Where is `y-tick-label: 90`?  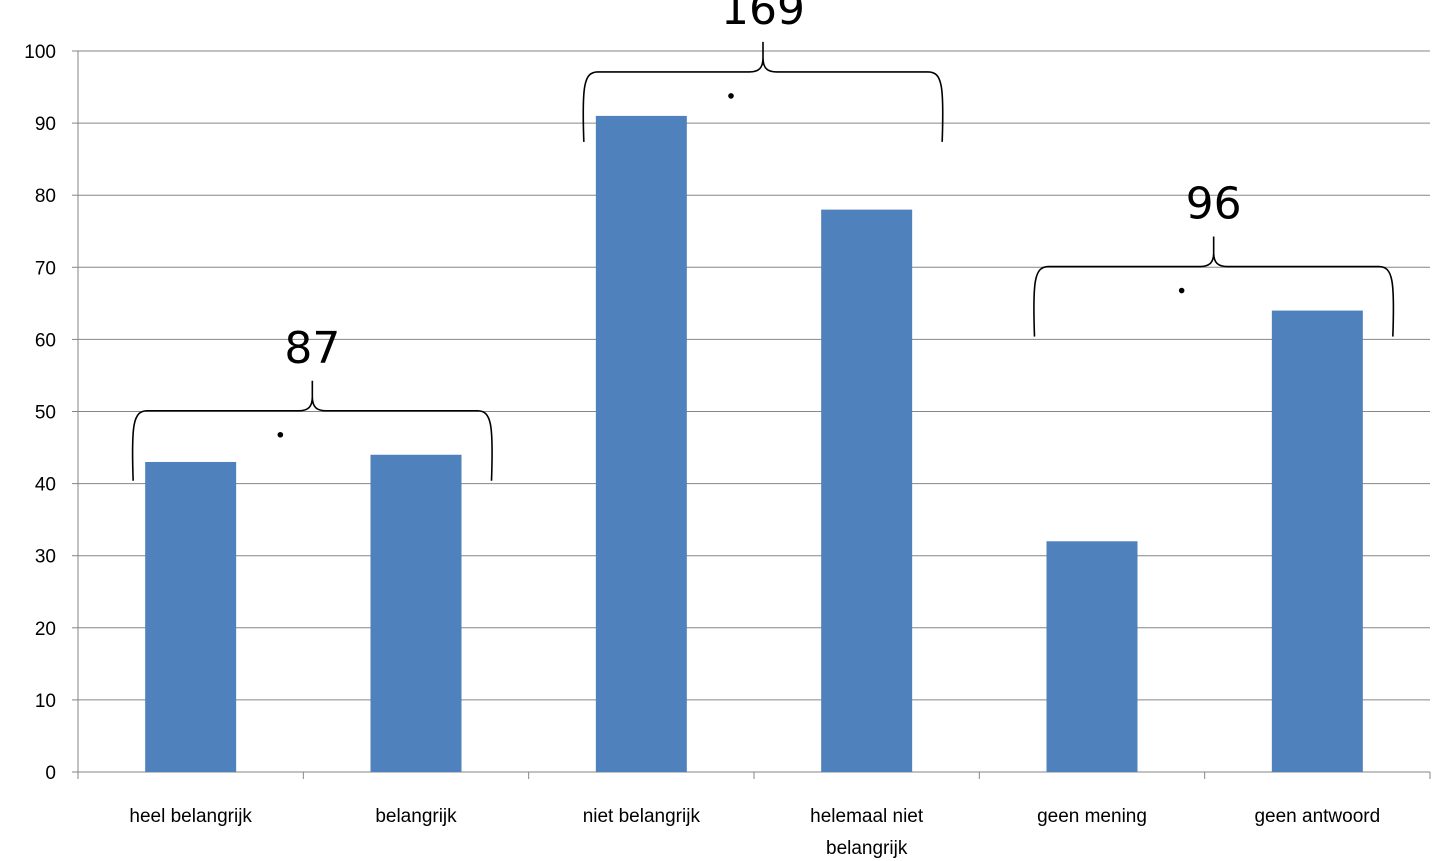 y-tick-label: 90 is located at coordinates (45, 124).